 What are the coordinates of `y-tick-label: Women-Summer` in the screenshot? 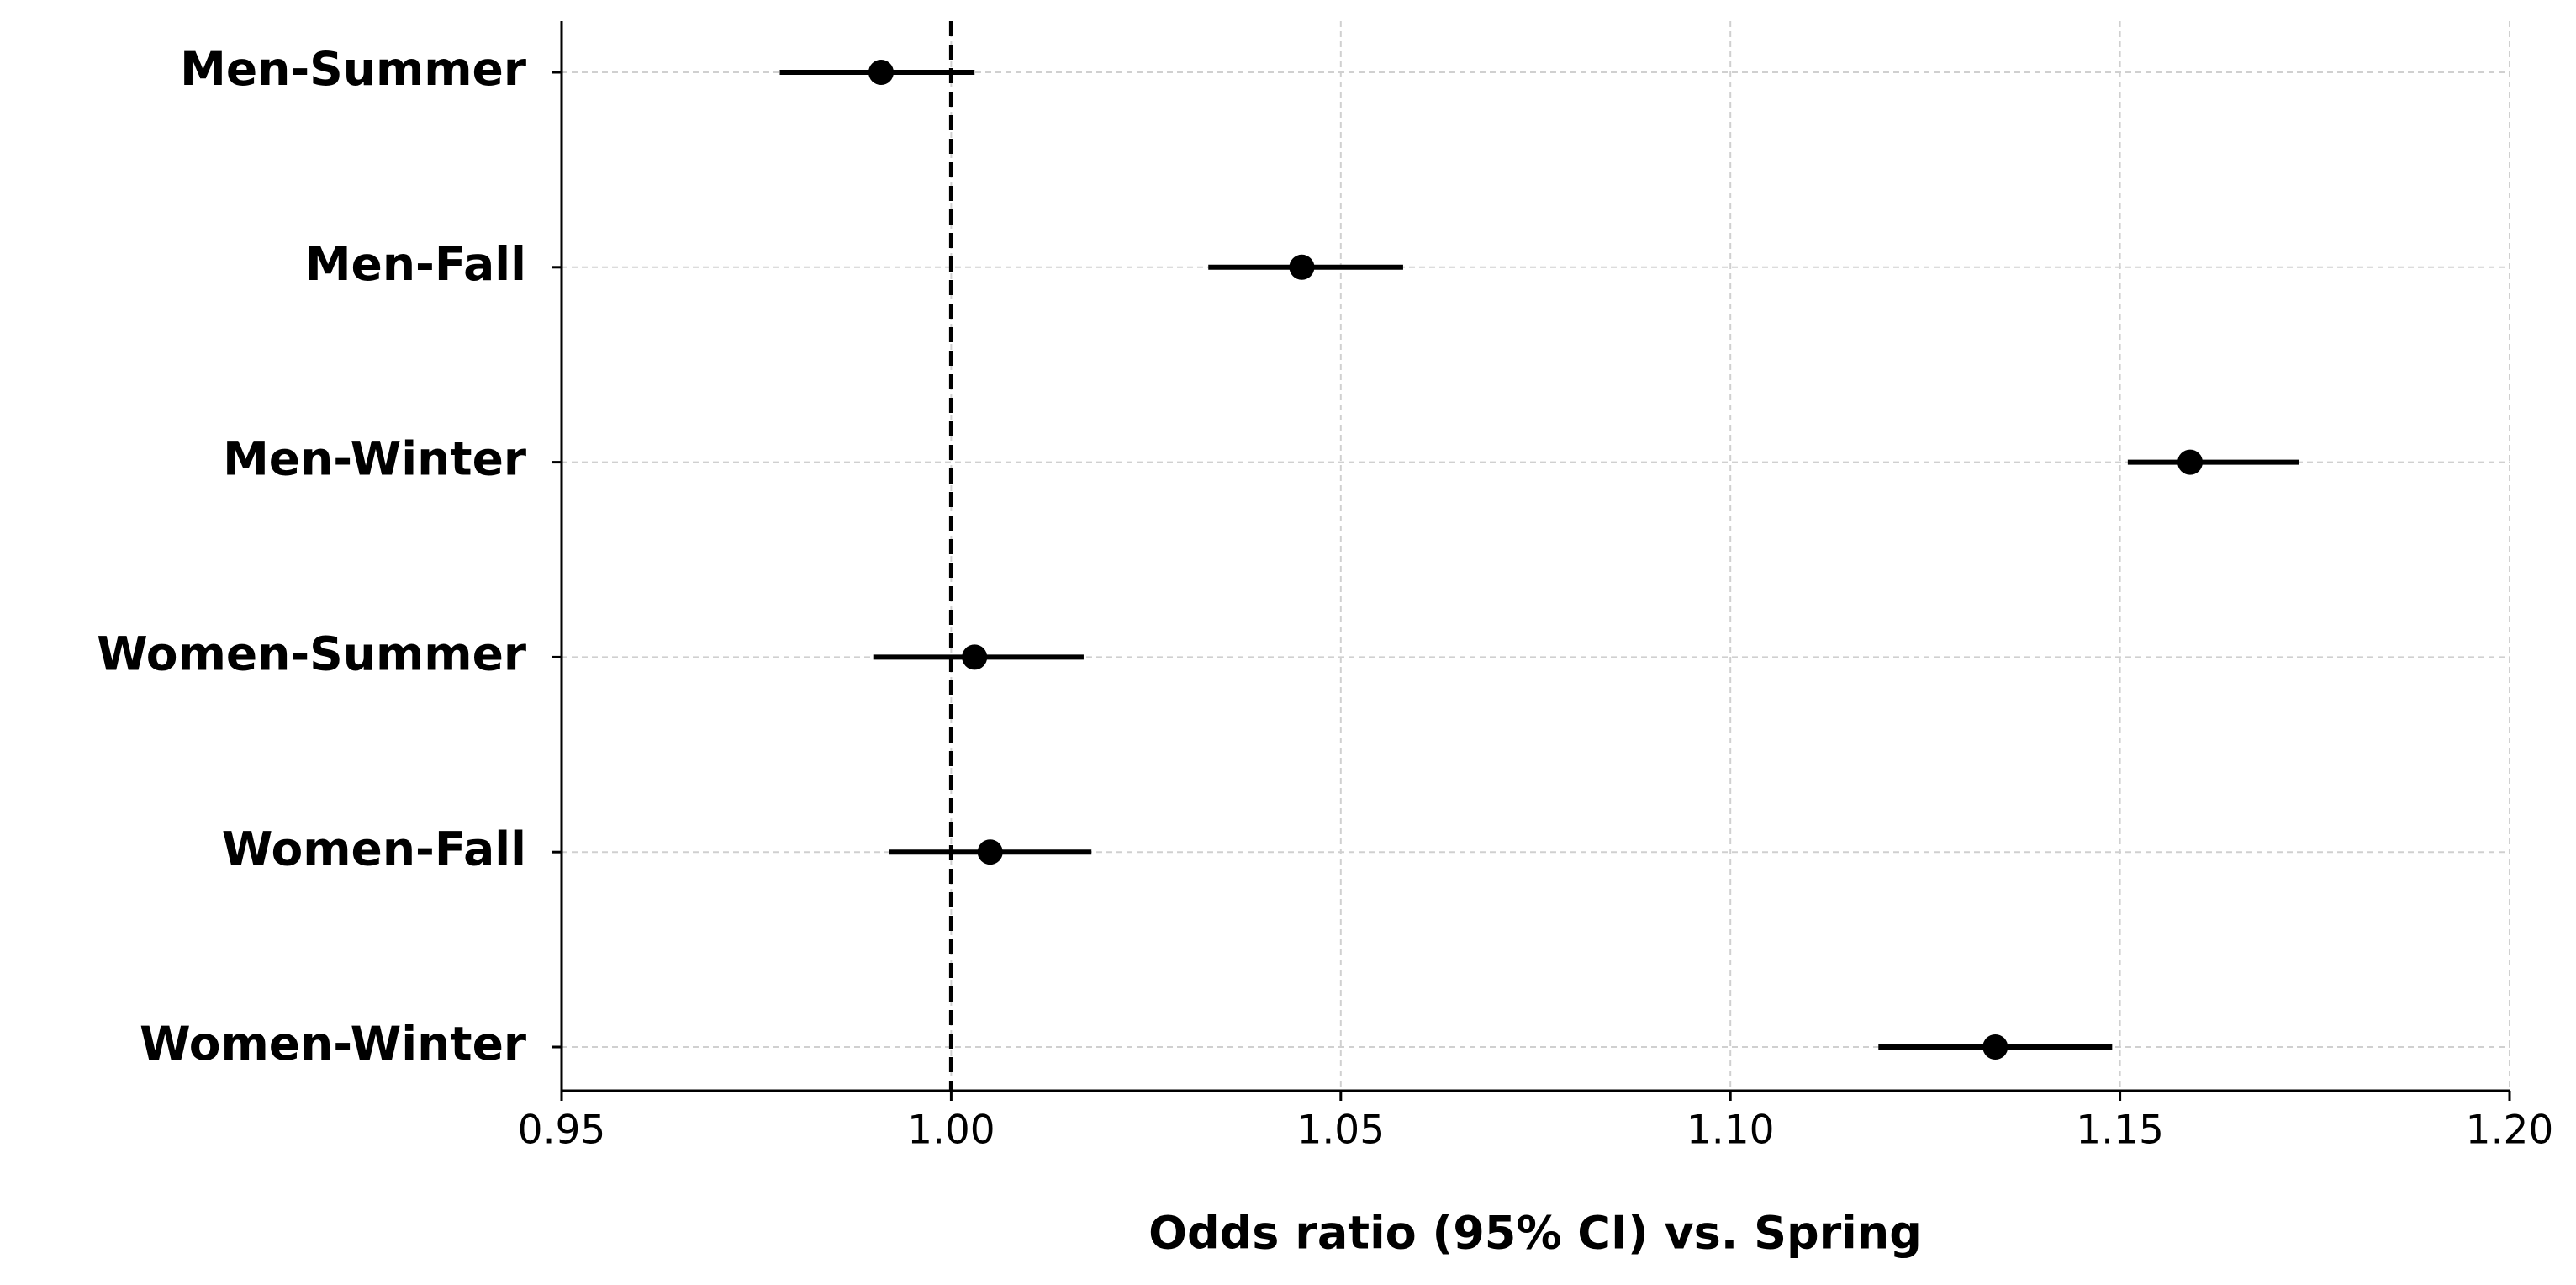 It's located at (312, 654).